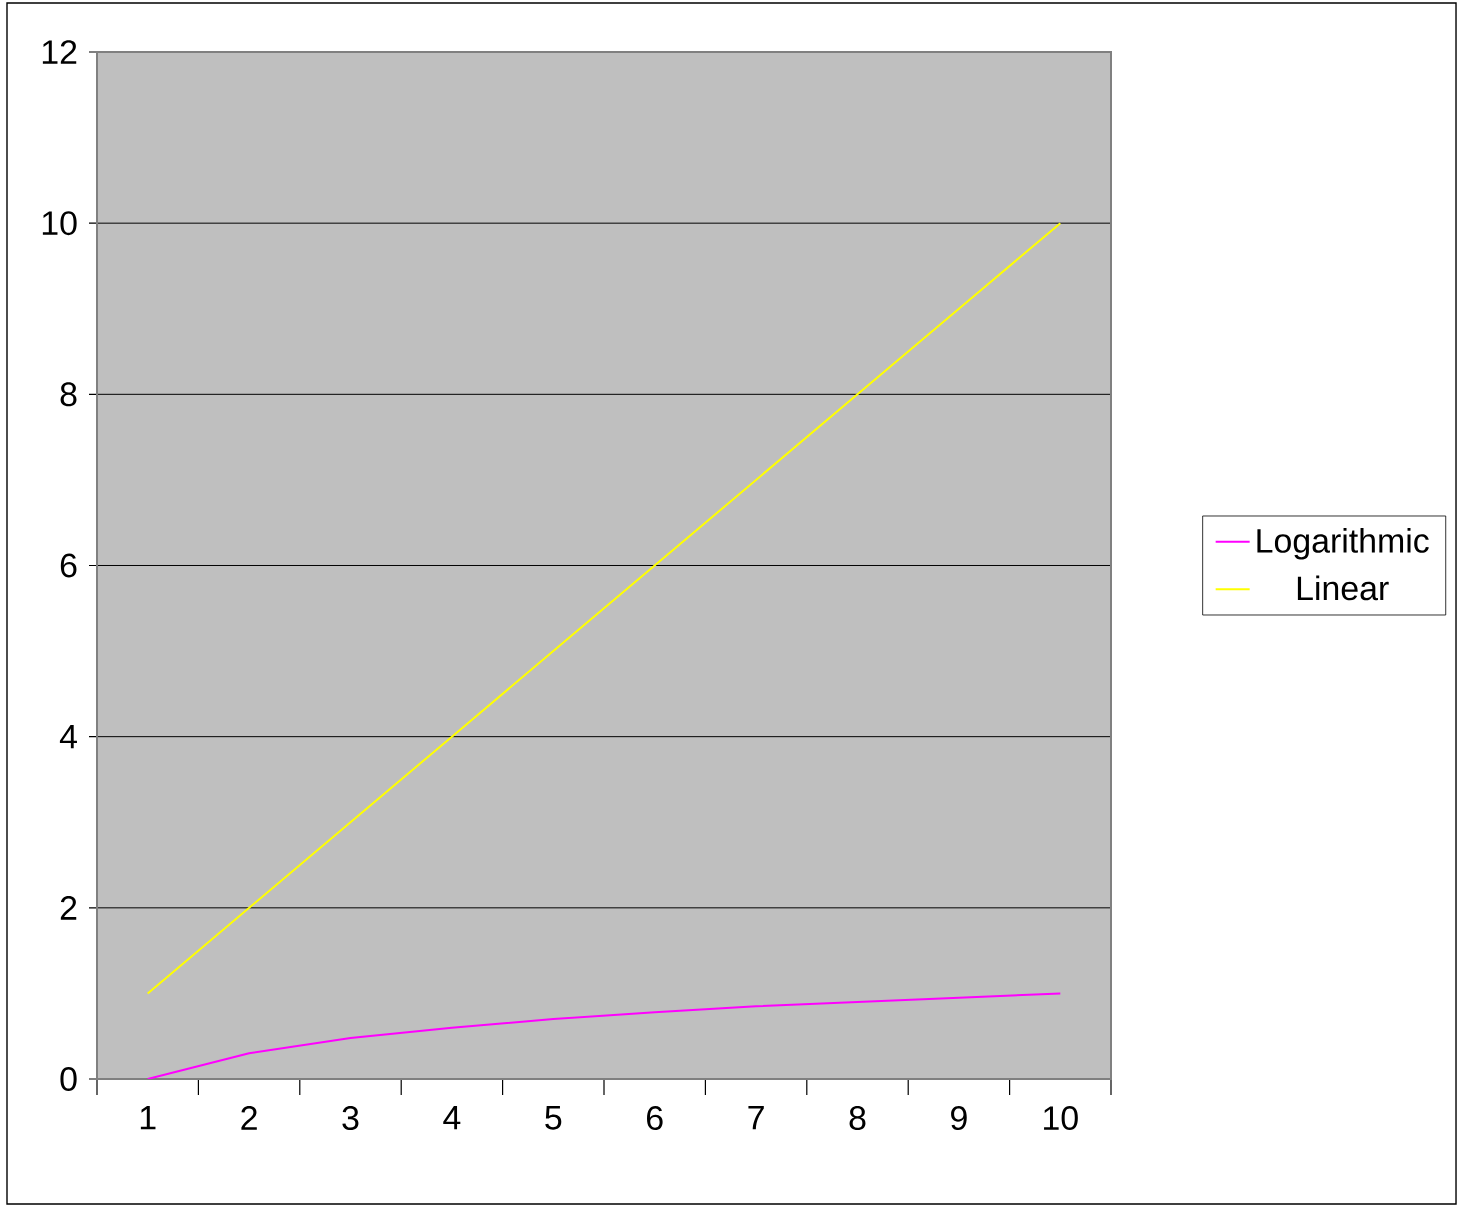 The width and height of the screenshot is (1457, 1205). I want to click on y-tick-label: 10, so click(59, 223).